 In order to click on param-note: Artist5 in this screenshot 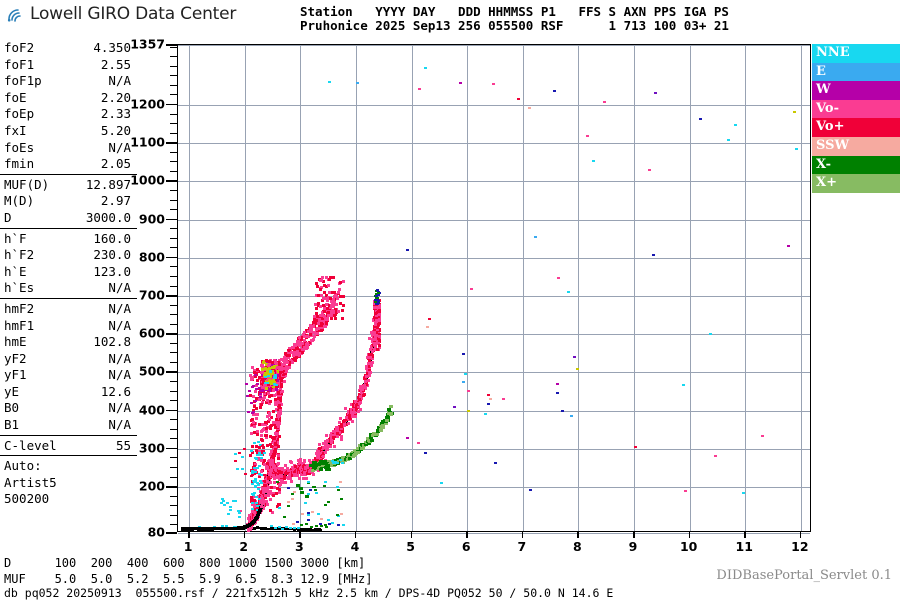, I will do `click(30, 482)`.